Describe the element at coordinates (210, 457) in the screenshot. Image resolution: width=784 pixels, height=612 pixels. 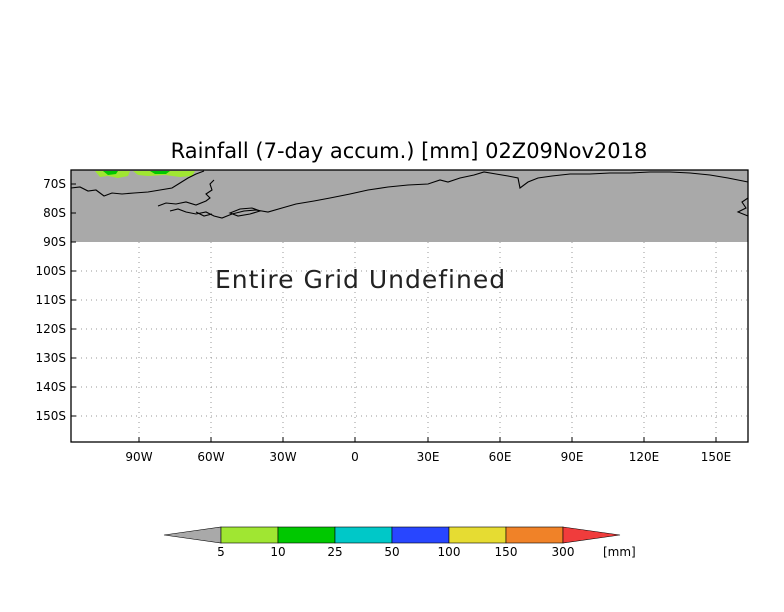
I see `lon-label-60w: 60W` at that location.